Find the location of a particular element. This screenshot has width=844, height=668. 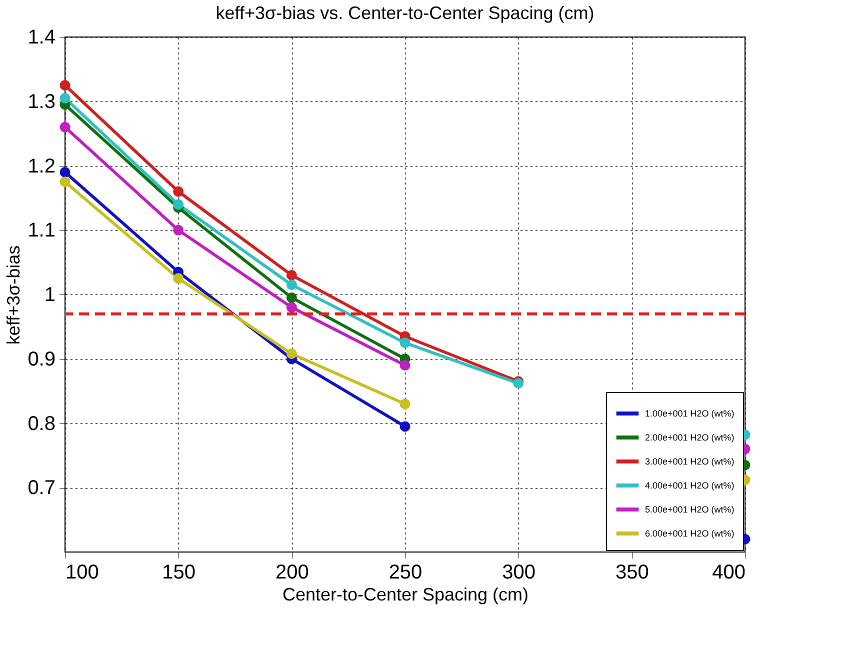

legend-label: 2.00e+001 H2O (wt%) is located at coordinates (689, 437).